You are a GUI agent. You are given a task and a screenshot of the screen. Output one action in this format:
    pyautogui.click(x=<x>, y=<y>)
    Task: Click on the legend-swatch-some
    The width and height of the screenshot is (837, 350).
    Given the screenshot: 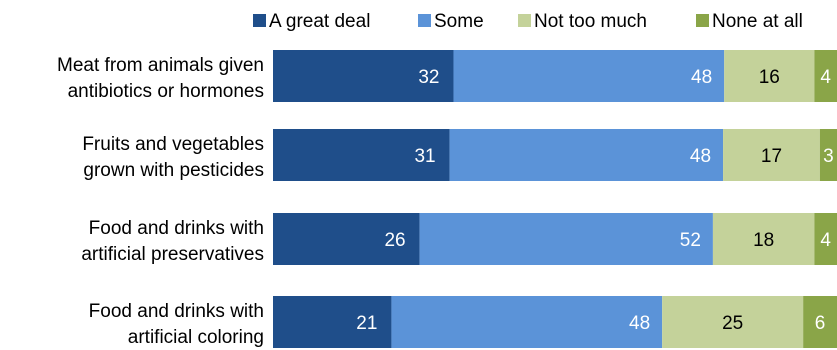 What is the action you would take?
    pyautogui.click(x=424, y=20)
    